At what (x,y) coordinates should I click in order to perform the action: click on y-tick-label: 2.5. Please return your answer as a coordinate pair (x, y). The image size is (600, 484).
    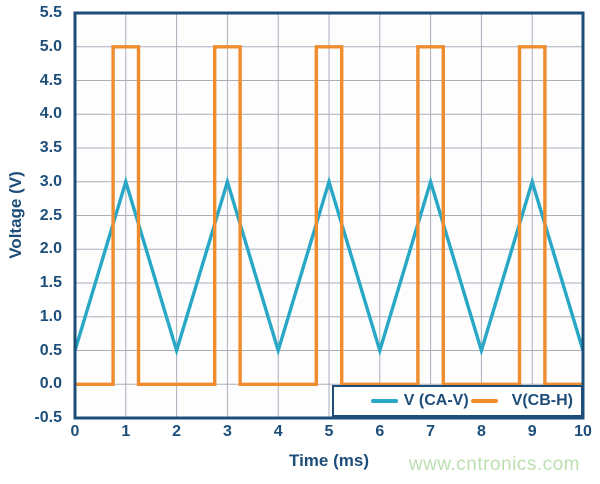
    Looking at the image, I should click on (50, 215).